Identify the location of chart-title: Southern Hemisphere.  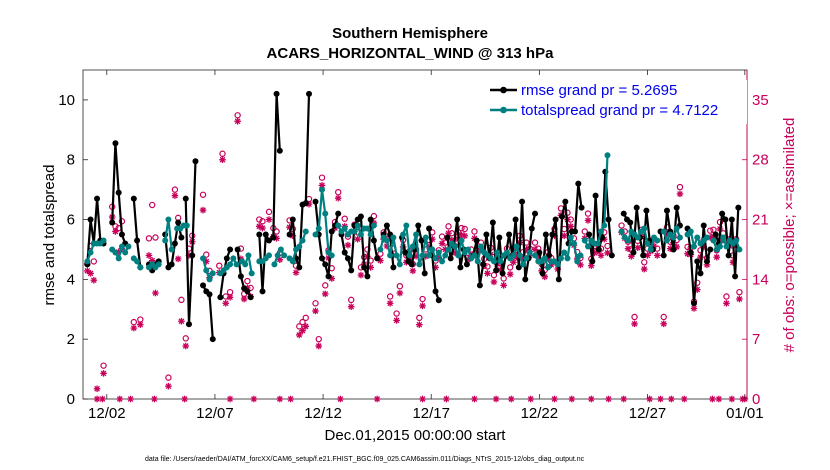
(410, 33).